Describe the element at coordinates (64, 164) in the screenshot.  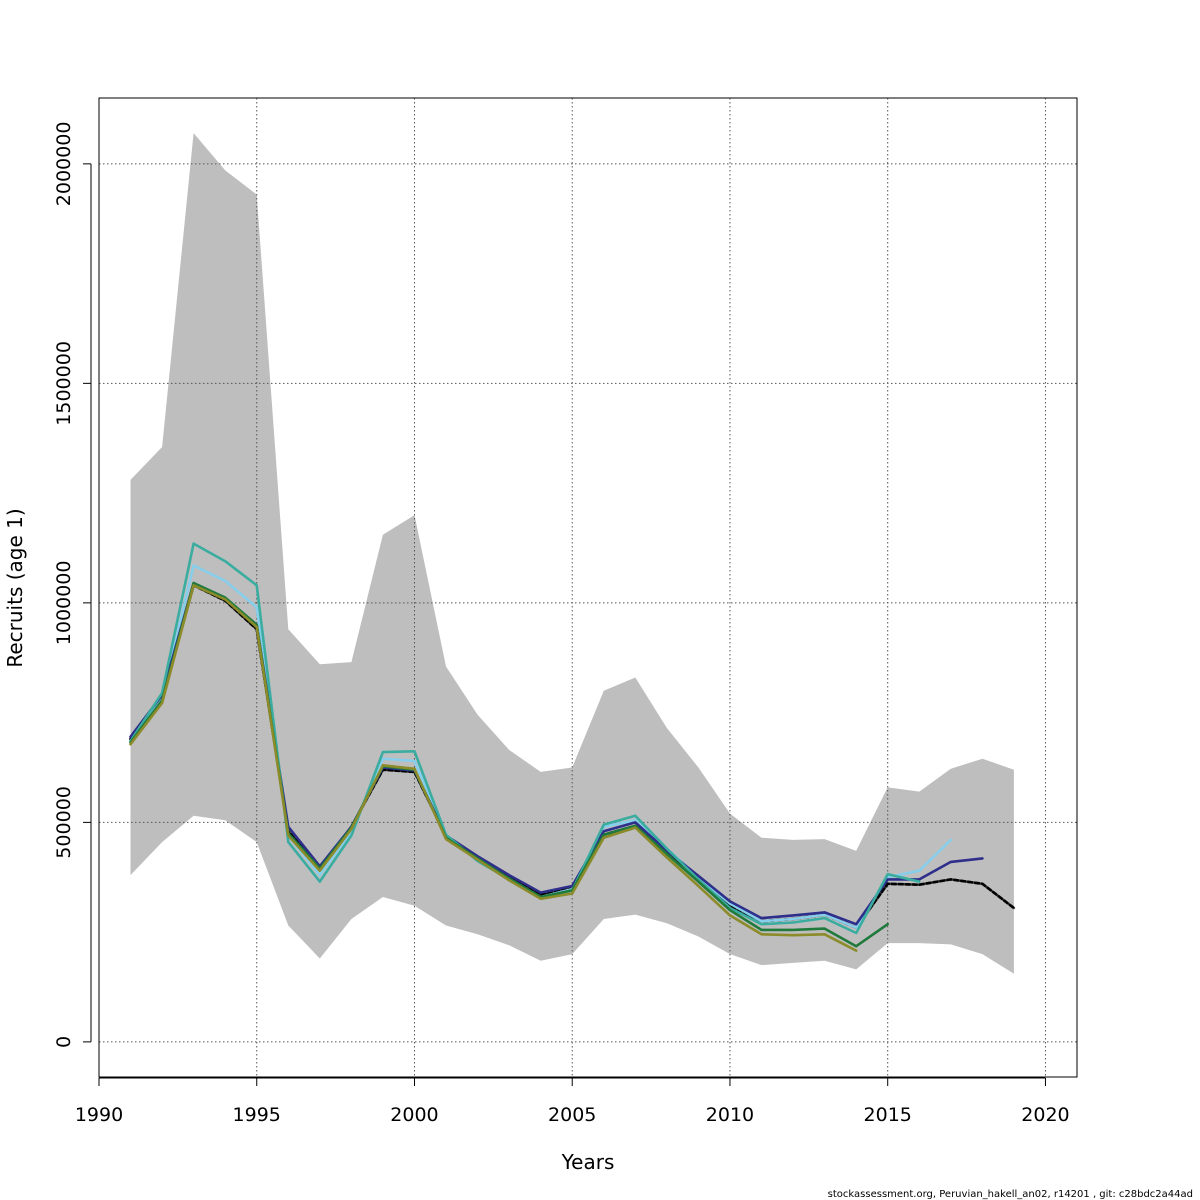
I see `y-tick-label: 2000000` at that location.